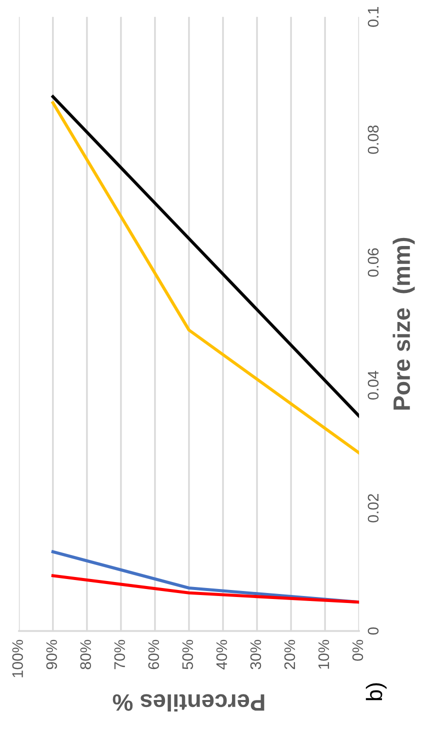  I want to click on x-tick-label: 50%, so click(188, 655).